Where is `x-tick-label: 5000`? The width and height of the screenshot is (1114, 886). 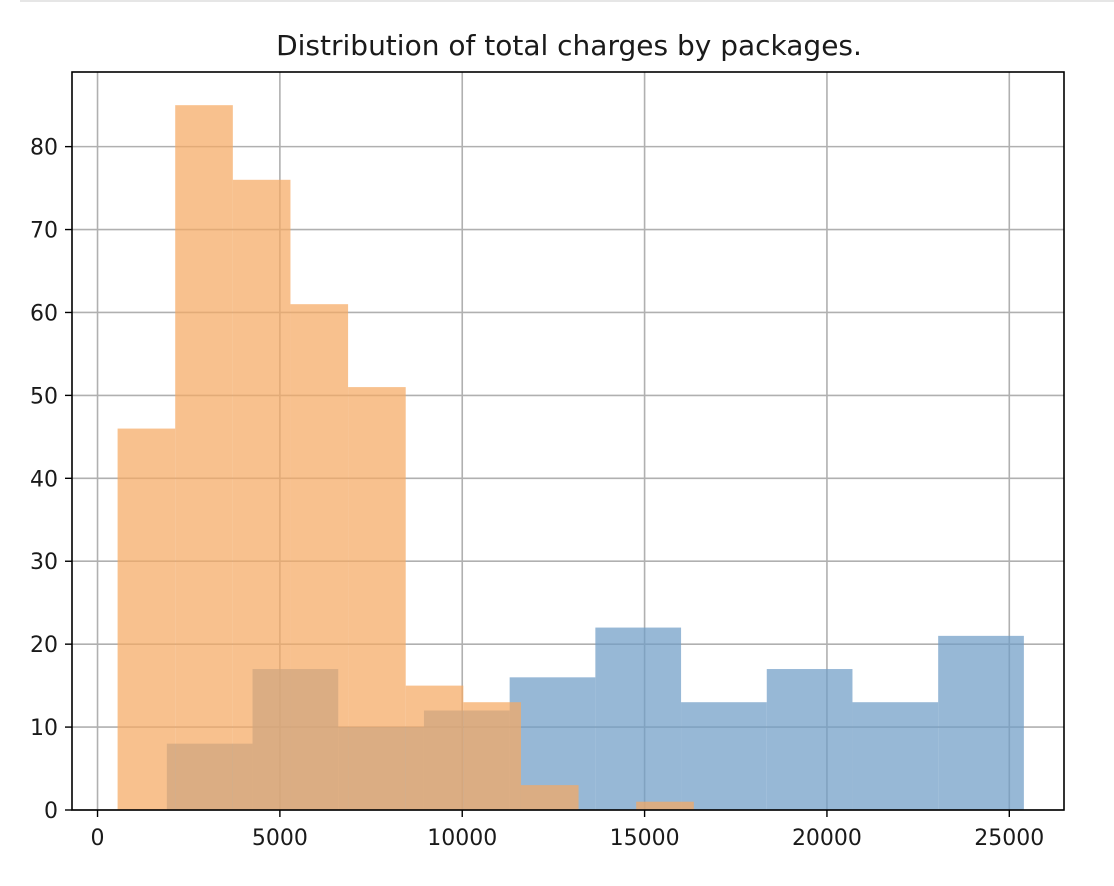
x-tick-label: 5000 is located at coordinates (280, 838).